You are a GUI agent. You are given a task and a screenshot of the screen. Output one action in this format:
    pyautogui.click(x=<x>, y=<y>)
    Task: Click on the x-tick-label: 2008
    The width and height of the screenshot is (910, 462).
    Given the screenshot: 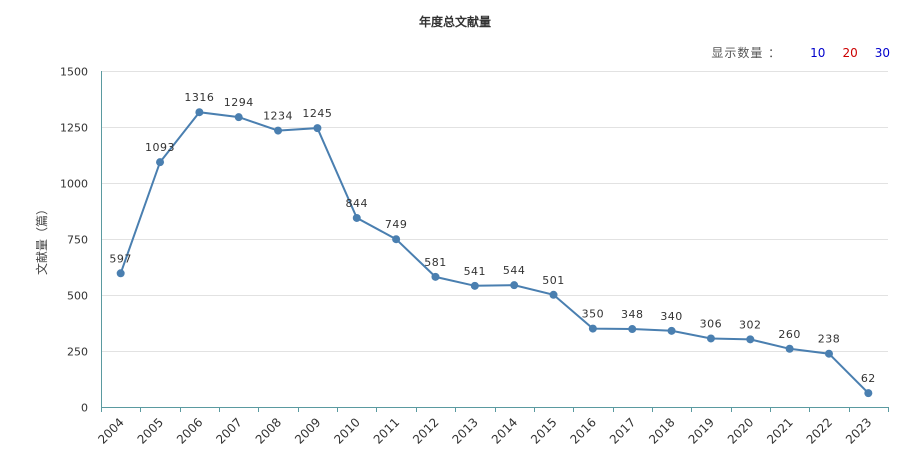 What is the action you would take?
    pyautogui.click(x=268, y=430)
    